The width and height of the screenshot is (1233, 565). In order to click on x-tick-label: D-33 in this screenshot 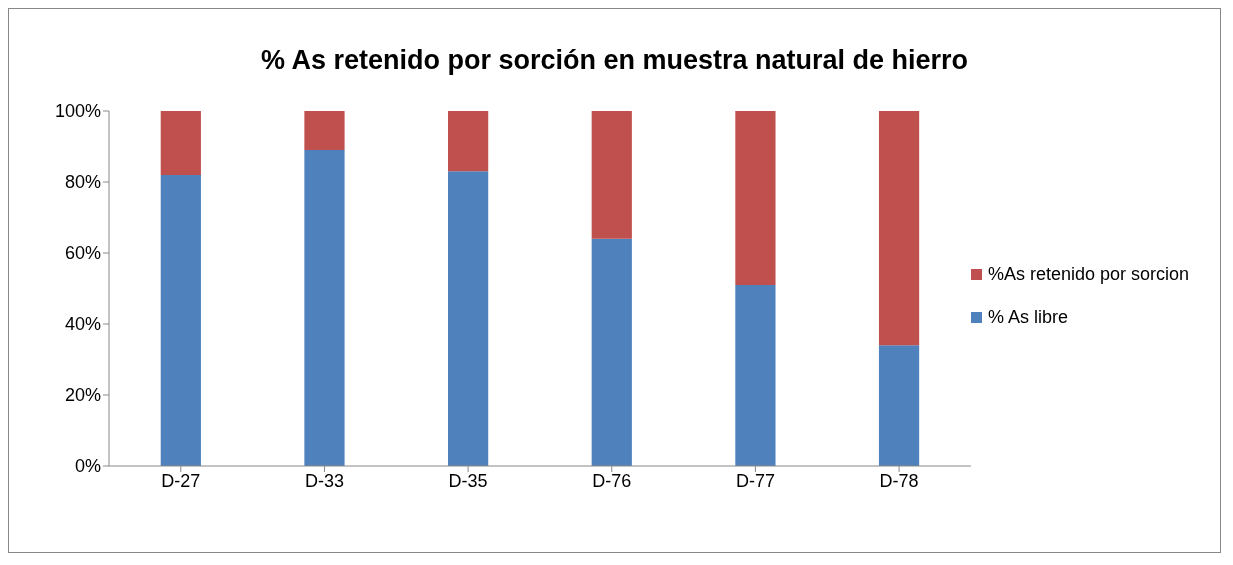, I will do `click(324, 480)`.